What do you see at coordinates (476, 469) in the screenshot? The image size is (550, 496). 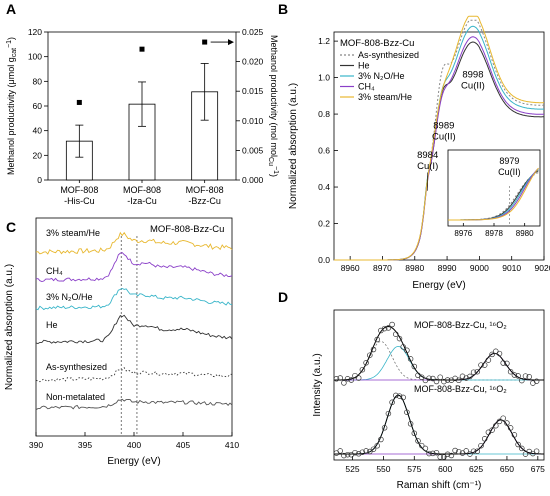 I see `x-tick-label: 625` at bounding box center [476, 469].